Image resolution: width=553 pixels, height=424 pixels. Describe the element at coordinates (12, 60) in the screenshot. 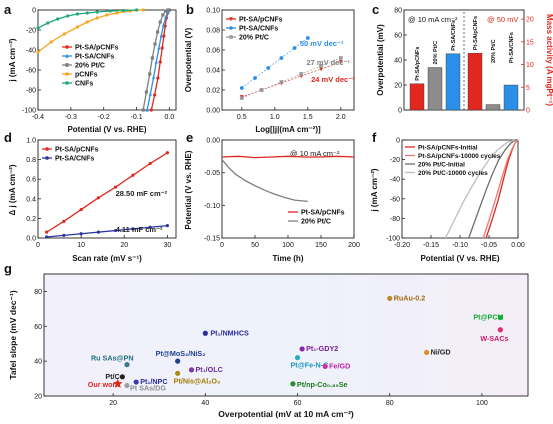

I see `y-axis-label-a: j (mA cm⁻²)` at that location.